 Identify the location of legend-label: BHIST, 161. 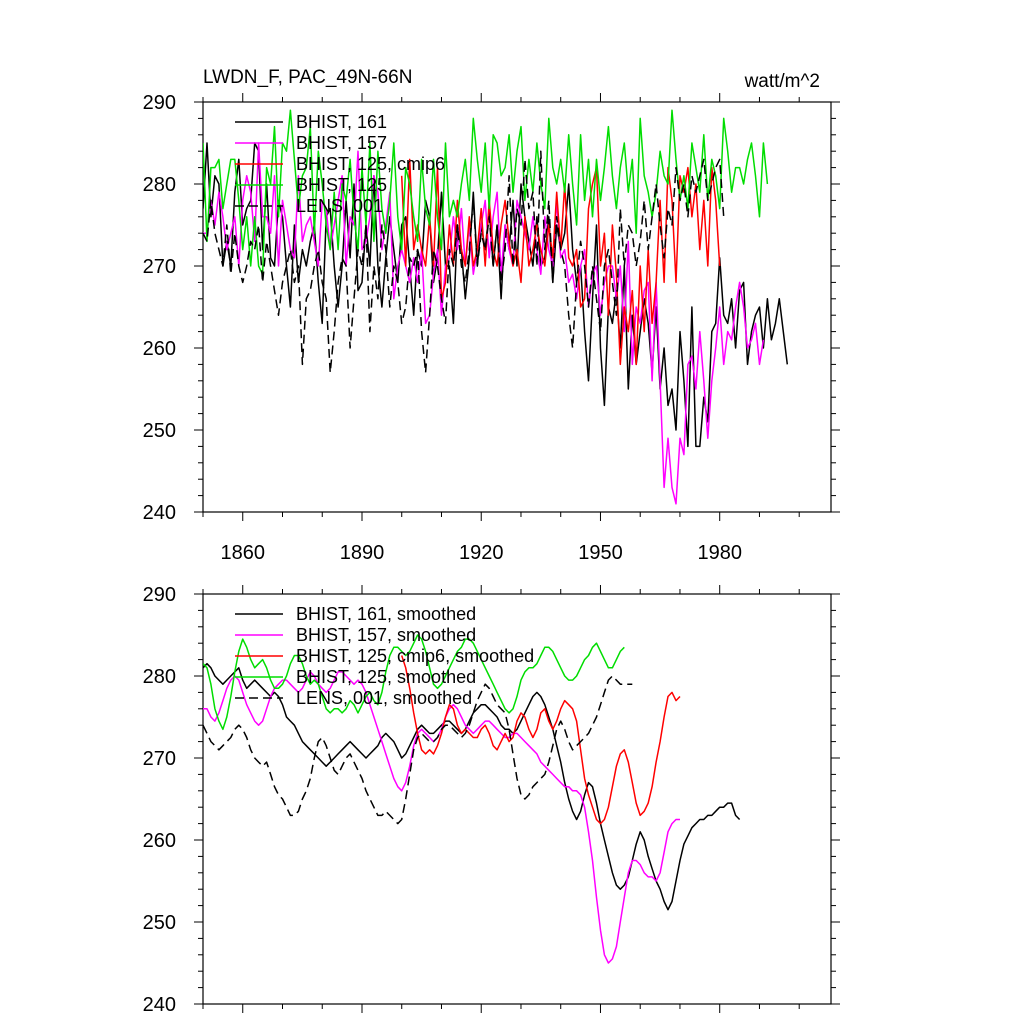
(341, 122).